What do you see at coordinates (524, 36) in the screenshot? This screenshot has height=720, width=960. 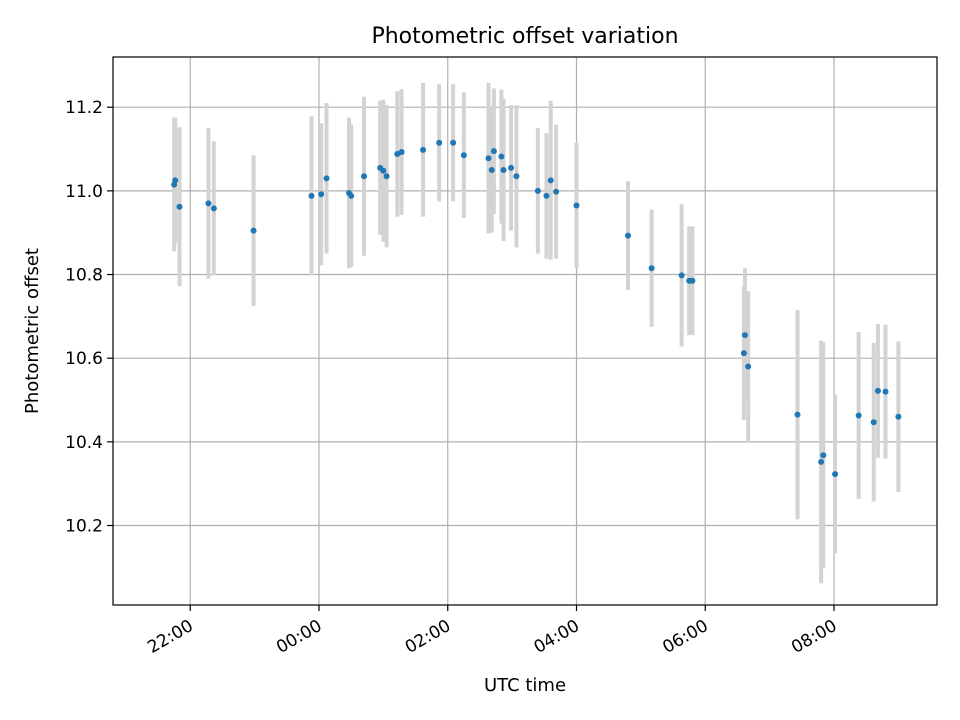 I see `chart-title: Photometric offset variation` at bounding box center [524, 36].